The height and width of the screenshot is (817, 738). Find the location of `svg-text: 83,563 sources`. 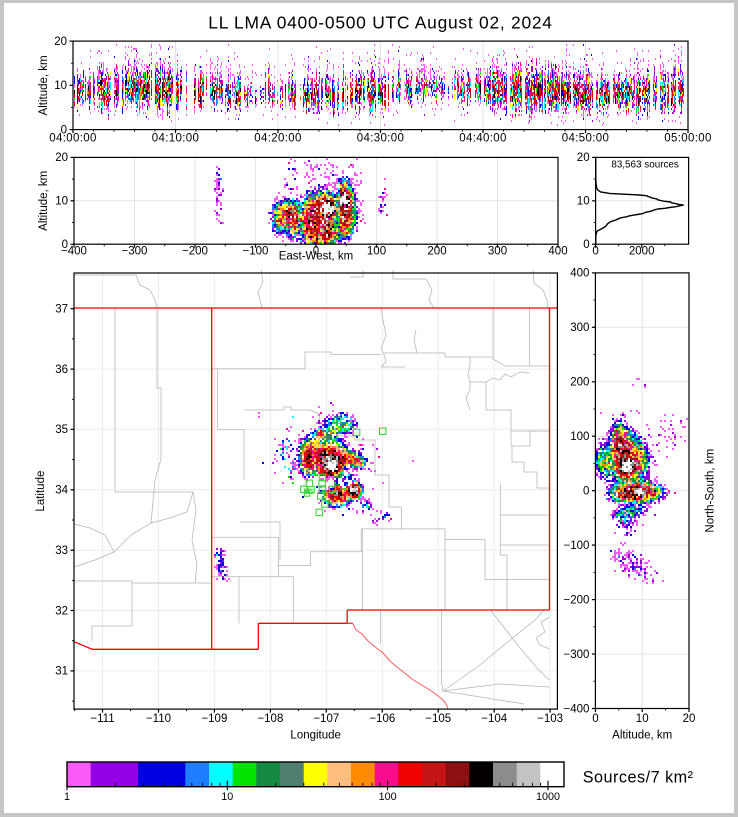

svg-text: 83,563 sources is located at coordinates (645, 165).